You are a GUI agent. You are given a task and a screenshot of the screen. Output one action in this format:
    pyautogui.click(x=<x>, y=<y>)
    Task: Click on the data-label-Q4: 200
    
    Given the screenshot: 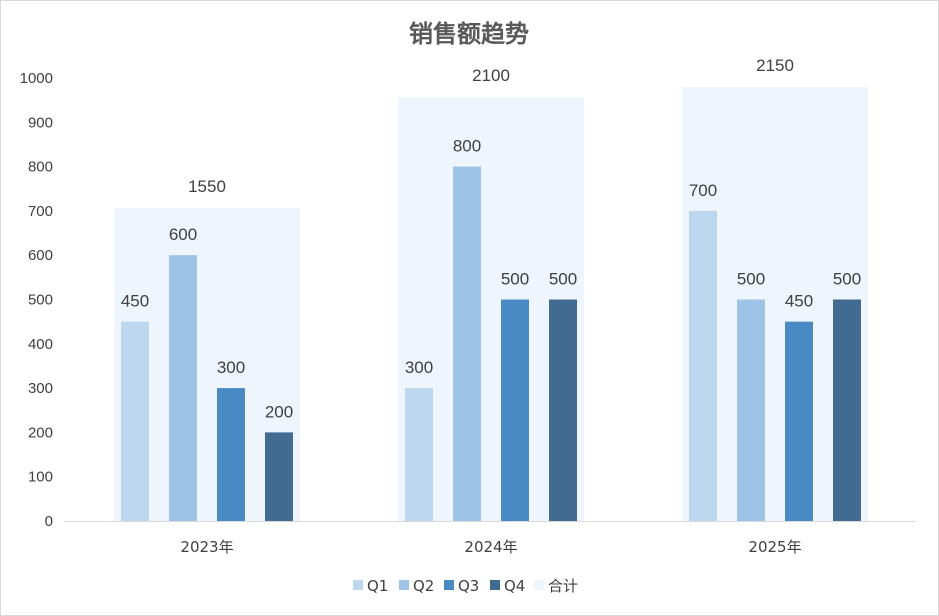 What is the action you would take?
    pyautogui.click(x=279, y=411)
    